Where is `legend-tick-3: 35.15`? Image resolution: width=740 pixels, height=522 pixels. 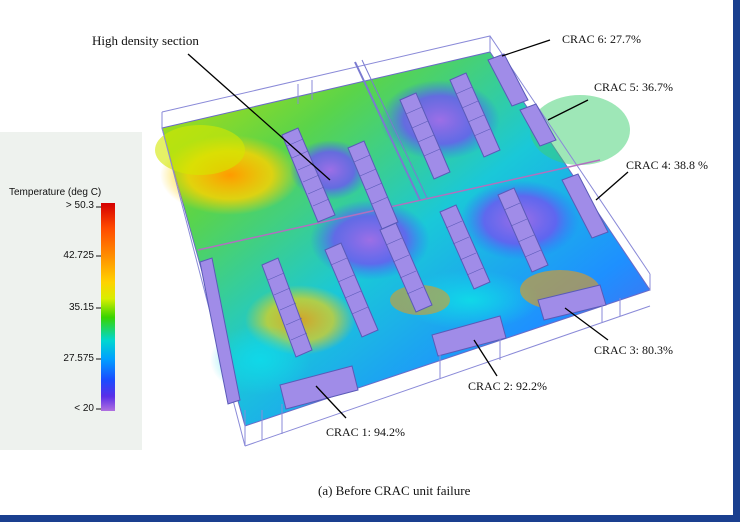
legend-tick-3: 35.15 is located at coordinates (81, 307).